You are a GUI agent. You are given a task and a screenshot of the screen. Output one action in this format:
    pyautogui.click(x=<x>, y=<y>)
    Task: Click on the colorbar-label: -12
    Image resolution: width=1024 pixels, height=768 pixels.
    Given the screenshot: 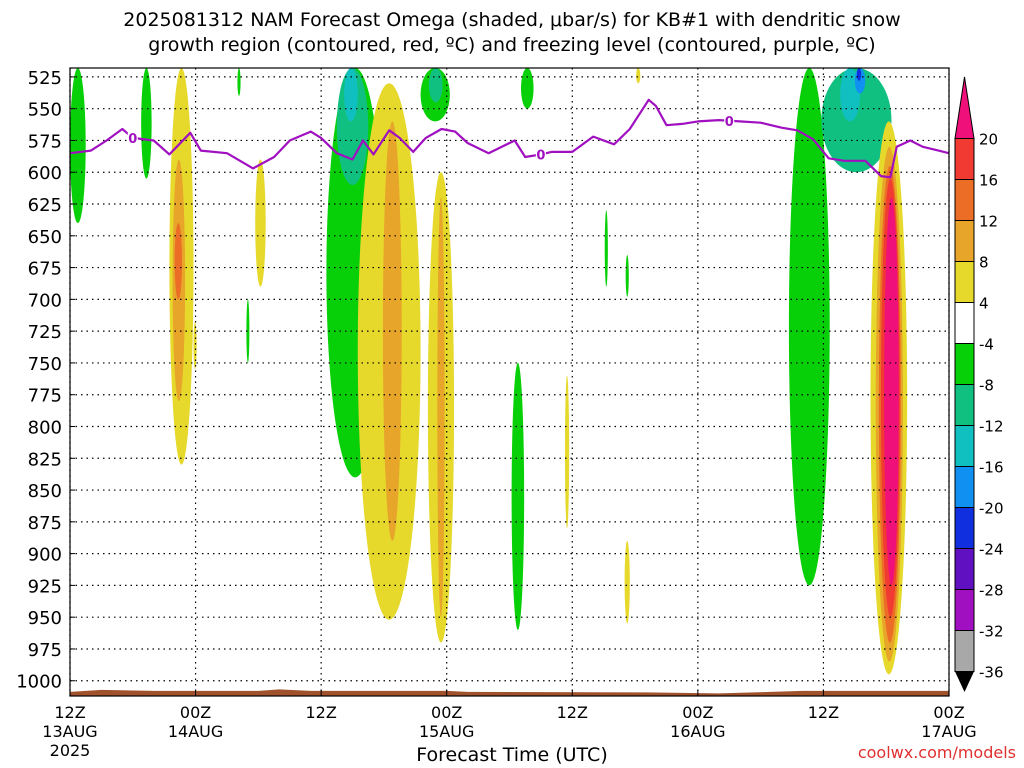 What is the action you would take?
    pyautogui.click(x=991, y=427)
    